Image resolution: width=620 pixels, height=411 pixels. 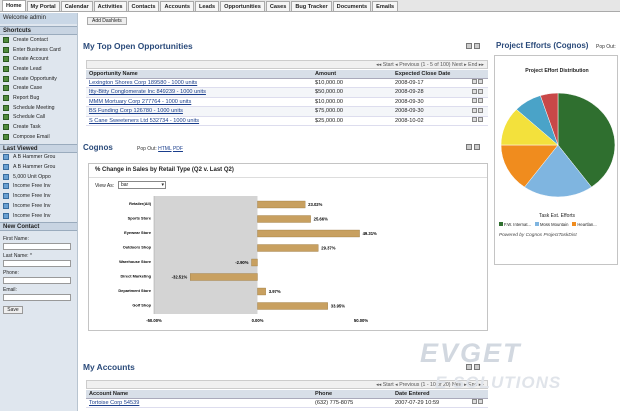 I want to click on project-popout: Pop Out:, so click(x=606, y=47).